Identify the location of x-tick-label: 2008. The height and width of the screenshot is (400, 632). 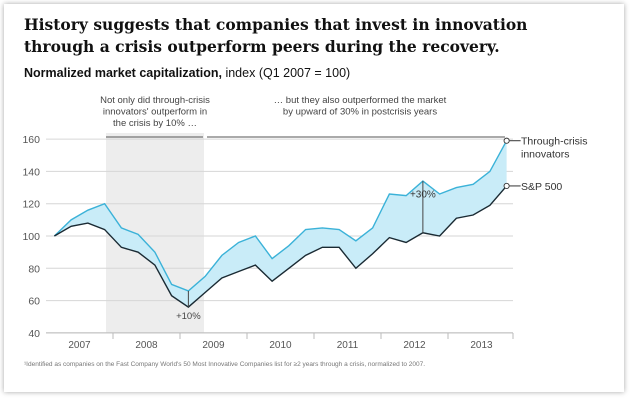
(146, 345).